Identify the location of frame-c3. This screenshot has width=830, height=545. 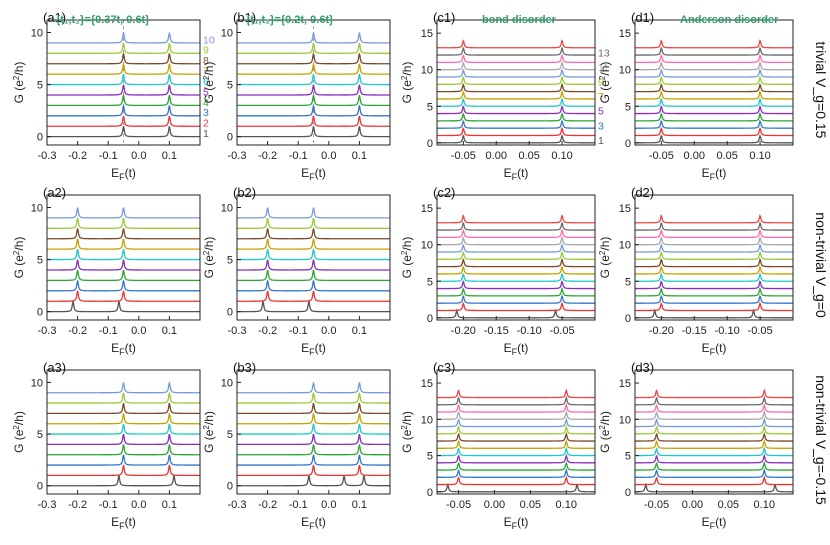
(516, 432).